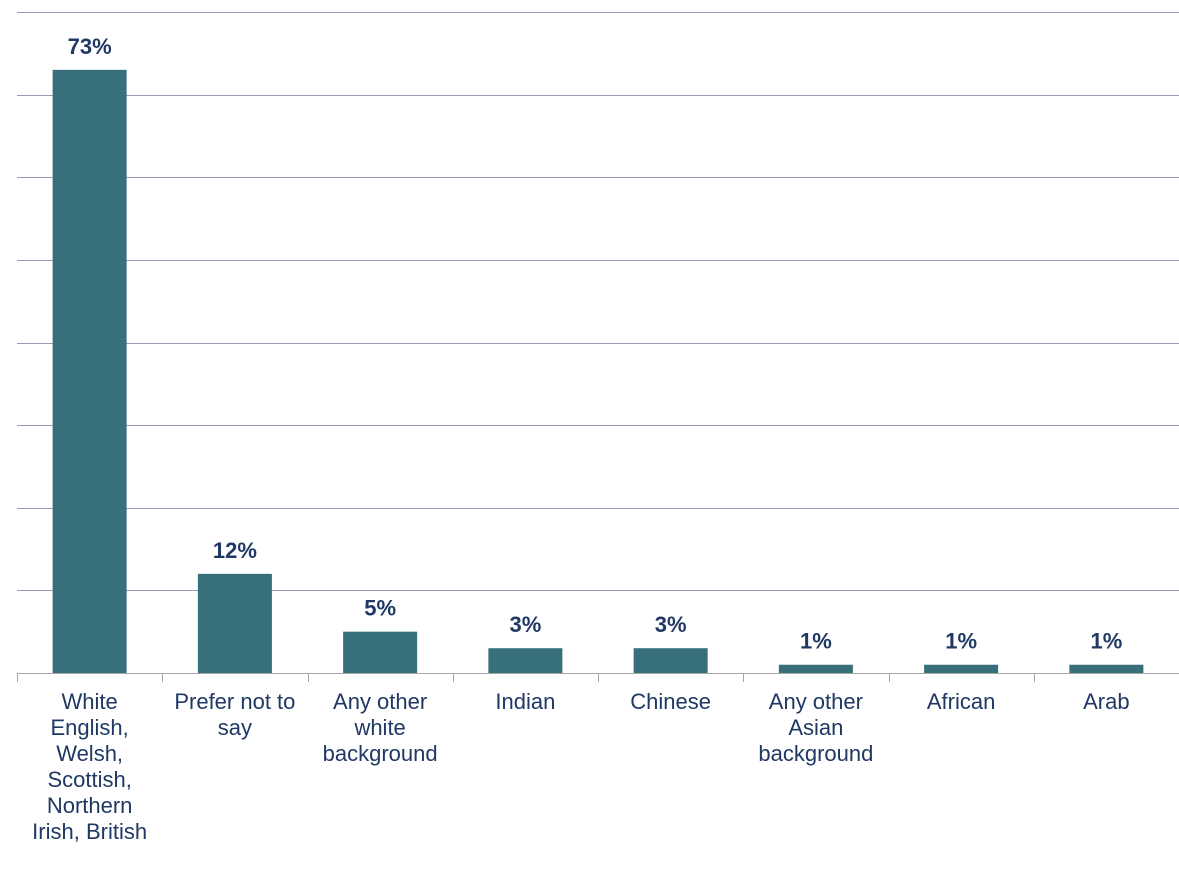 The image size is (1179, 869). I want to click on x-tick-label: Prefer not to say, so click(234, 715).